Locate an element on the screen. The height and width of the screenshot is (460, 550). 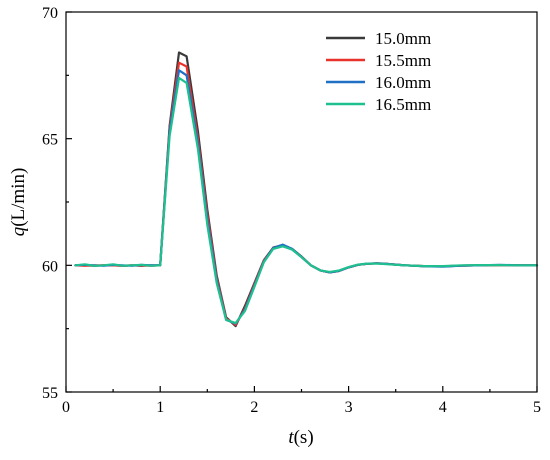
y-tick-label: 55 is located at coordinates (50, 393).